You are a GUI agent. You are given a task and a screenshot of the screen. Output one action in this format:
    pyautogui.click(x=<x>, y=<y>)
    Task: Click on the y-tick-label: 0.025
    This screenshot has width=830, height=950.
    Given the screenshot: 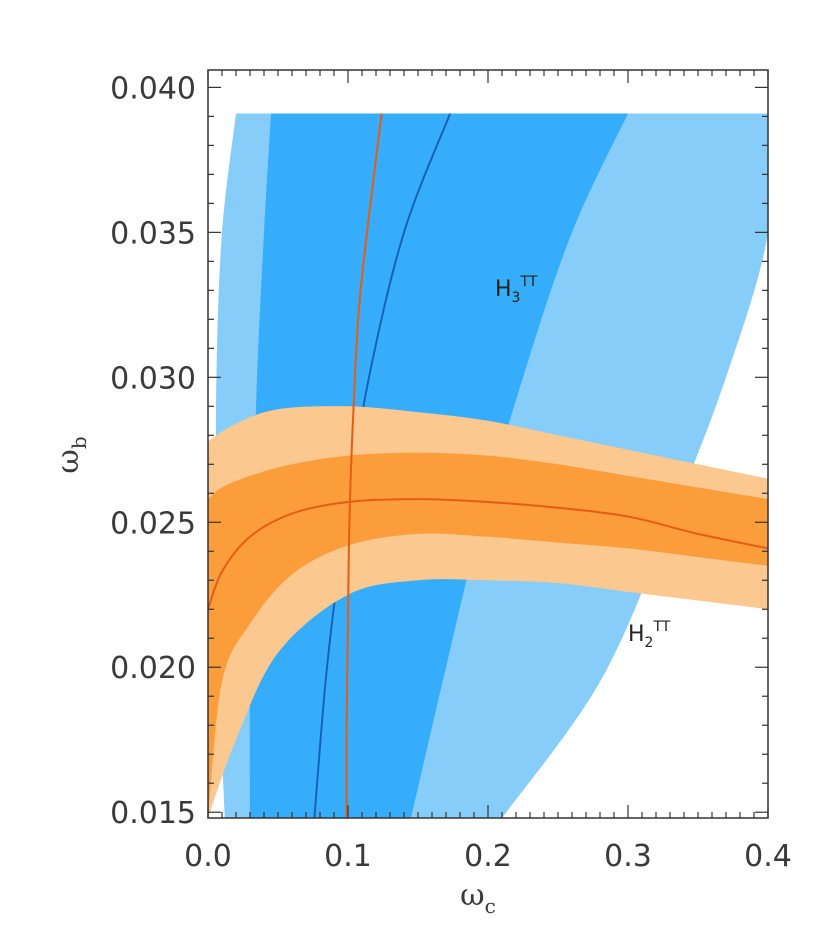 What is the action you would take?
    pyautogui.click(x=153, y=523)
    